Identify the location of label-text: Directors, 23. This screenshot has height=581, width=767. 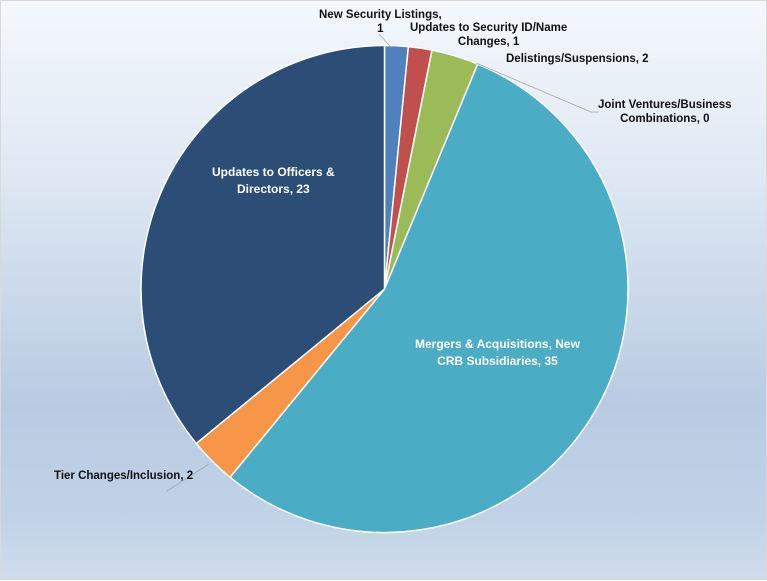
(273, 189).